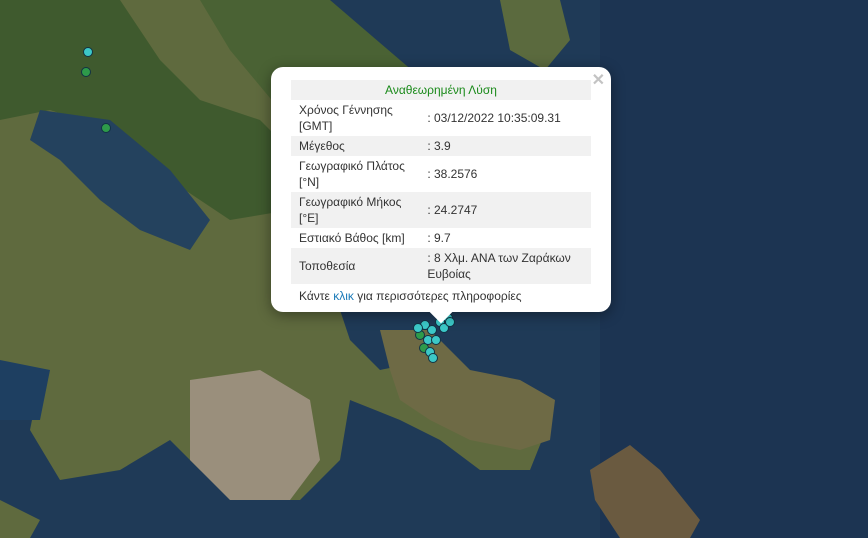  Describe the element at coordinates (645, 491) in the screenshot. I see `land-andros` at that location.